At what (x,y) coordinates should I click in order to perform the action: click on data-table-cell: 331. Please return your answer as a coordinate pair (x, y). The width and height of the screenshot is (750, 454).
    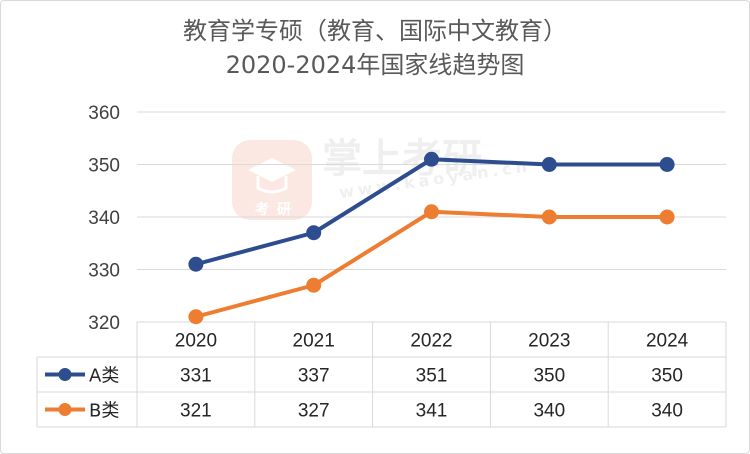
    Looking at the image, I should click on (196, 376).